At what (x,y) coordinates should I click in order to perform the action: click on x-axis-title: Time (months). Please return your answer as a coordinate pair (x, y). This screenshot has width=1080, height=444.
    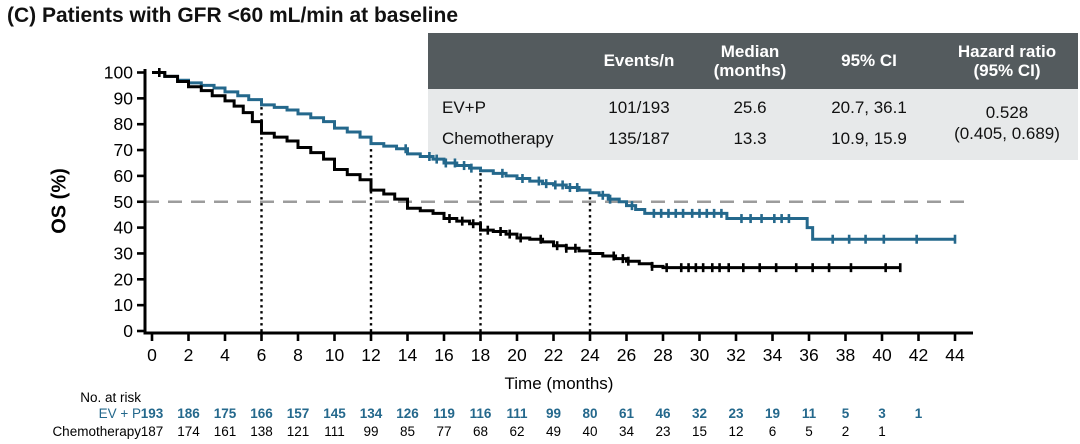
    Looking at the image, I should click on (559, 383).